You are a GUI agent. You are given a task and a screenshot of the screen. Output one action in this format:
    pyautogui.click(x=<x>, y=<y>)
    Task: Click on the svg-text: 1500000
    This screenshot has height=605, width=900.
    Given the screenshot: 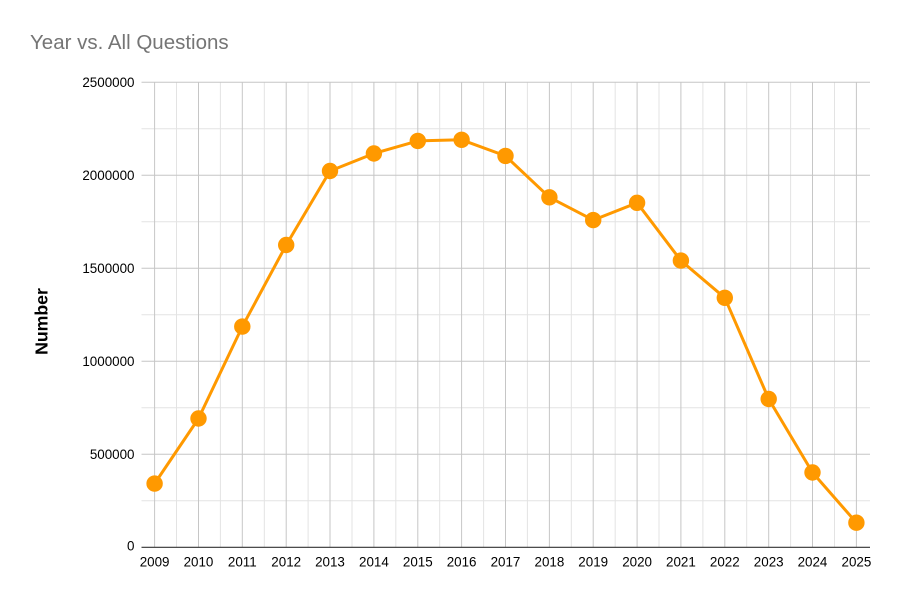 What is the action you would take?
    pyautogui.click(x=108, y=268)
    